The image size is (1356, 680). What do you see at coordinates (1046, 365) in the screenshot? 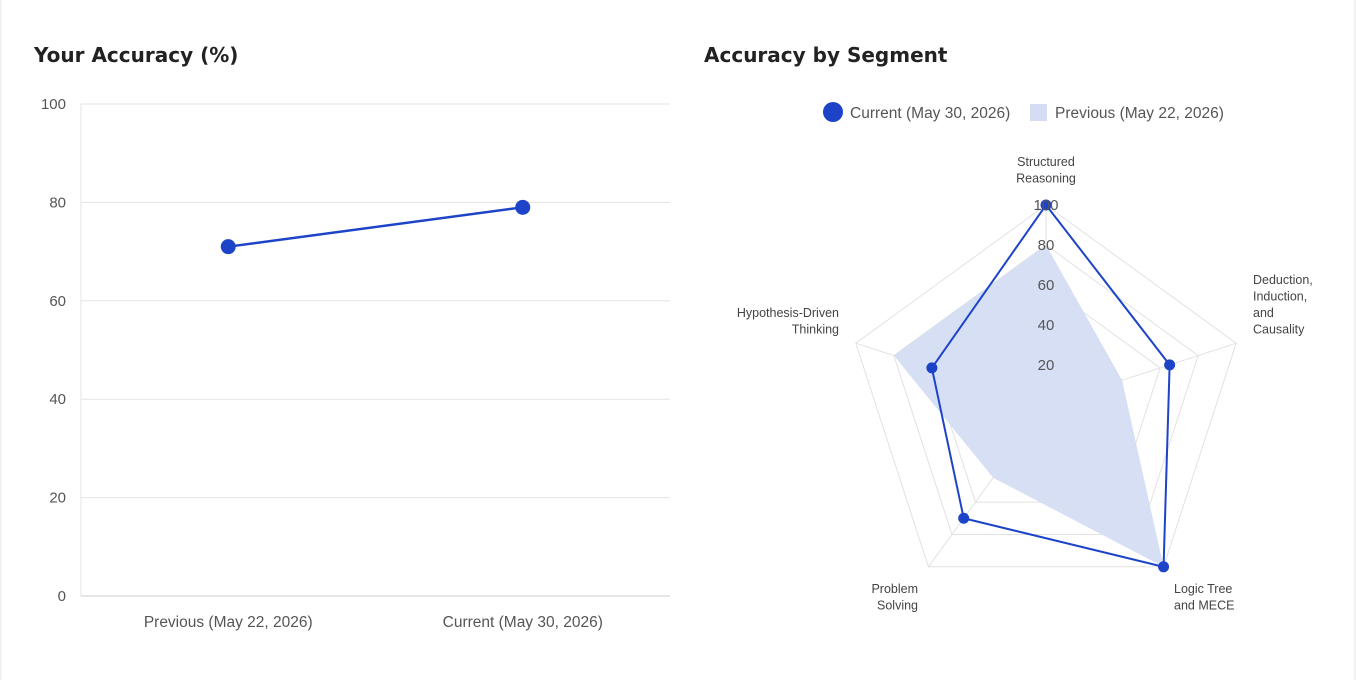
I see `radar-tick-label: 20` at bounding box center [1046, 365].